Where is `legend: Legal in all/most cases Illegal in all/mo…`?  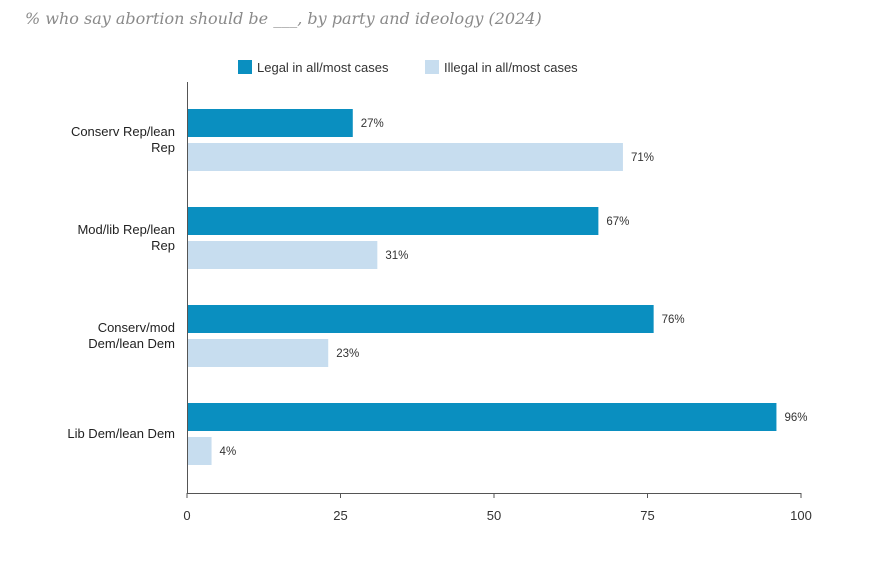 legend: Legal in all/most cases Illegal in all/mo… is located at coordinates (408, 67).